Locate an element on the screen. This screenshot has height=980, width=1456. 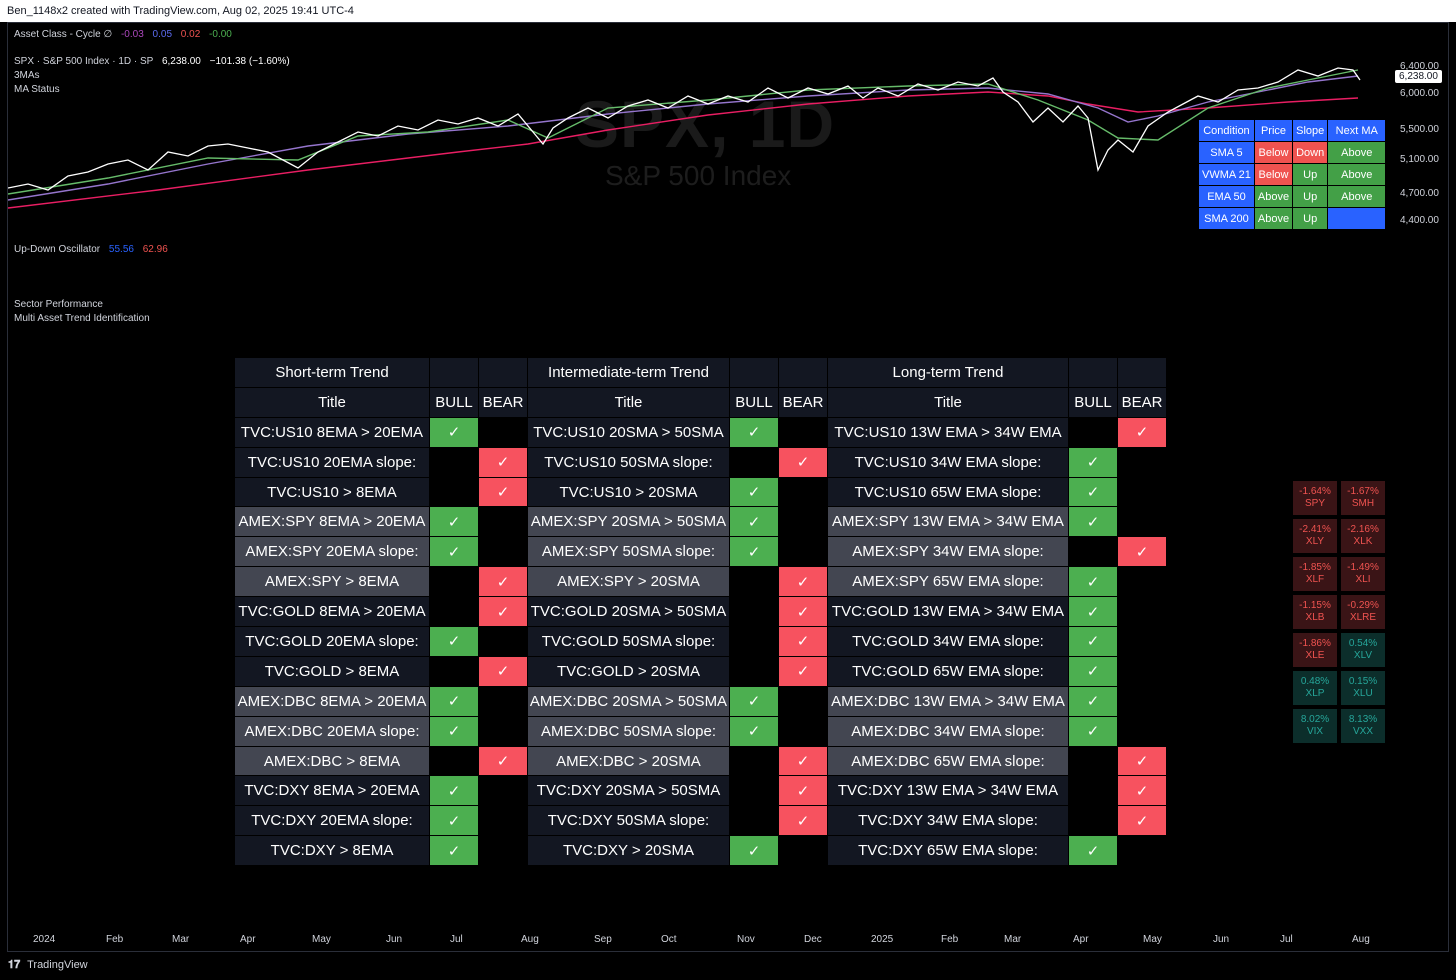
time-axis-label: Sep is located at coordinates (603, 939).